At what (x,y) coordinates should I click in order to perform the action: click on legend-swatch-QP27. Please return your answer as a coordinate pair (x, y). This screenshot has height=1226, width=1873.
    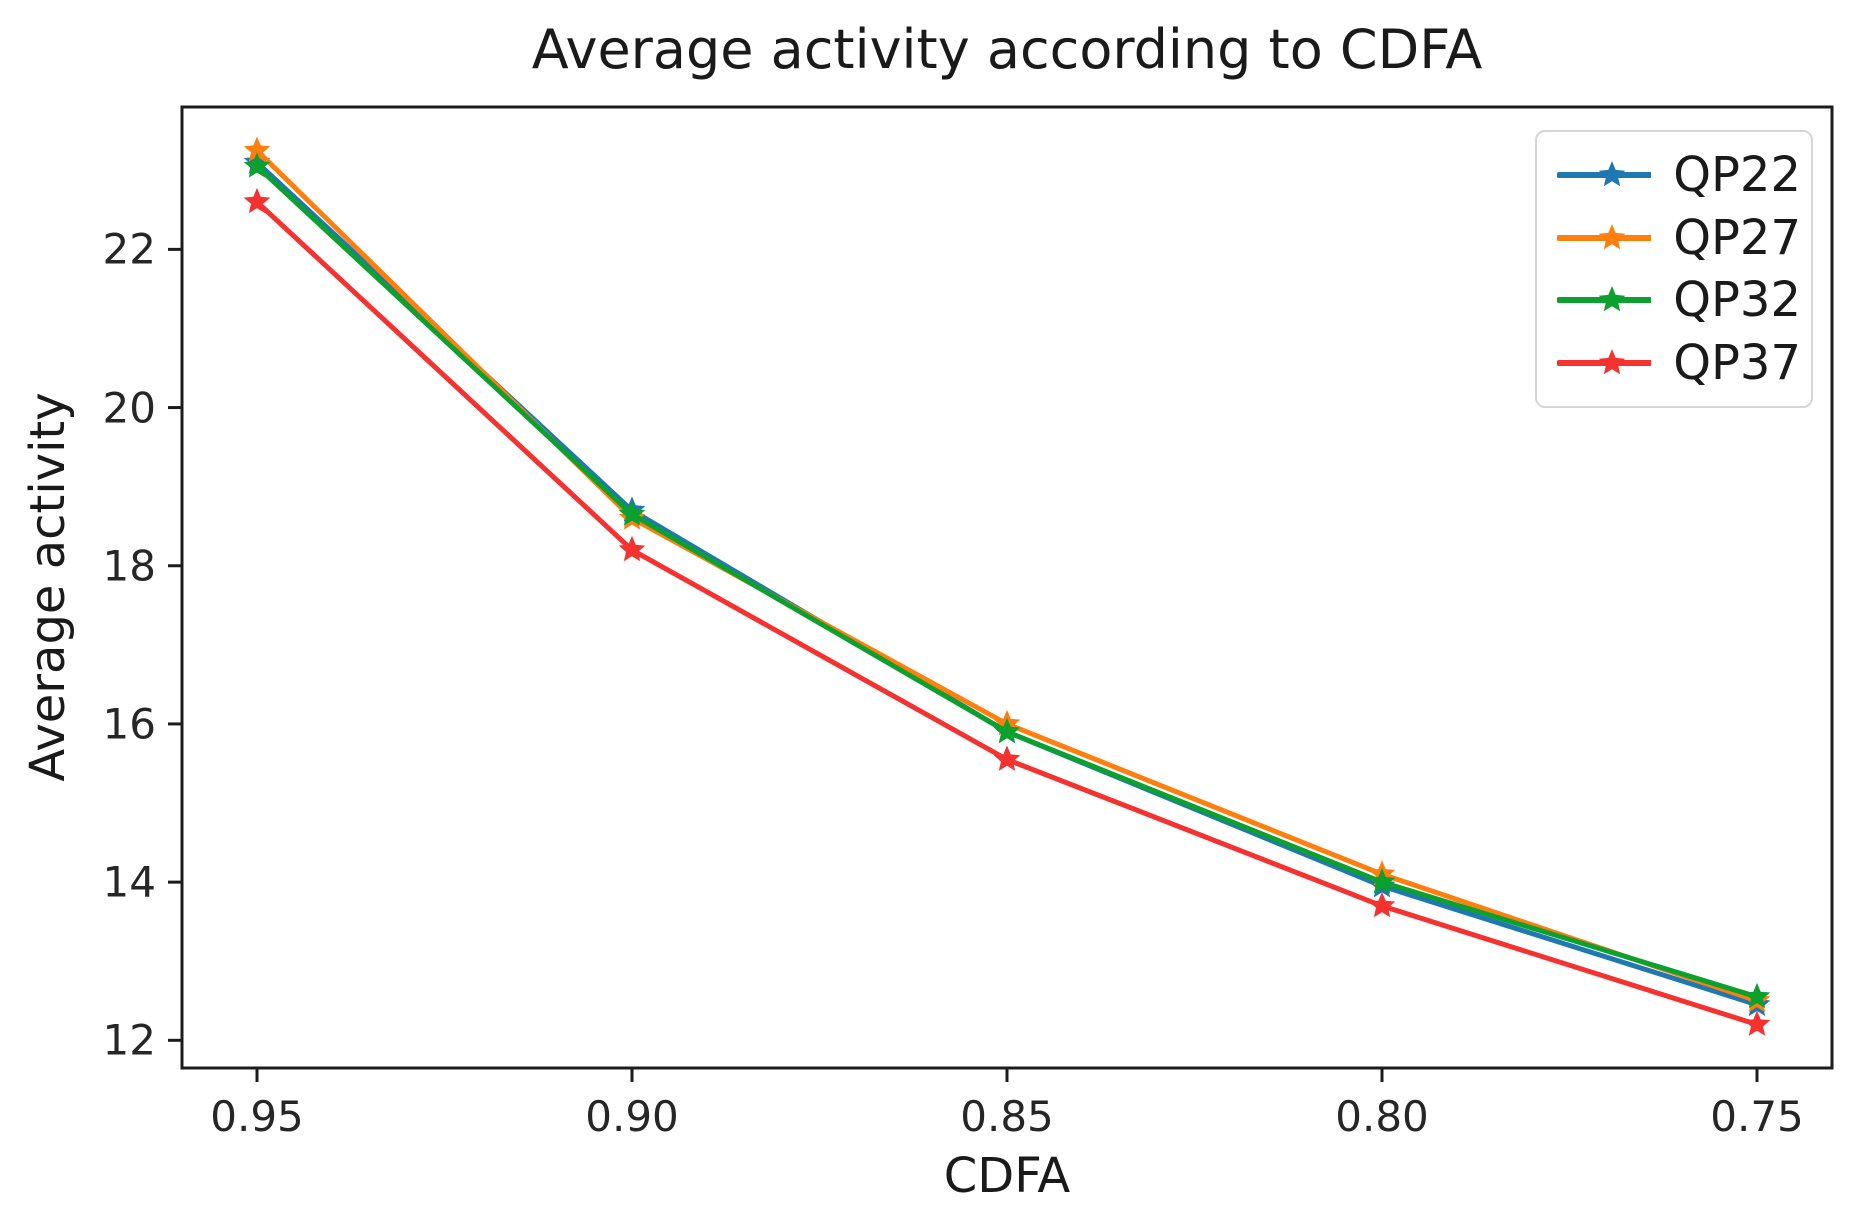
    Looking at the image, I should click on (1604, 236).